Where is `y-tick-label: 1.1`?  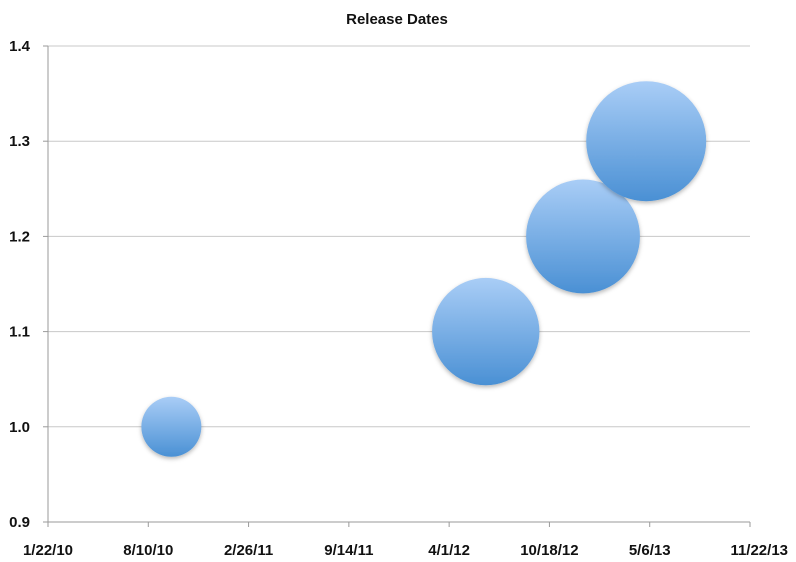
y-tick-label: 1.1 is located at coordinates (19, 332).